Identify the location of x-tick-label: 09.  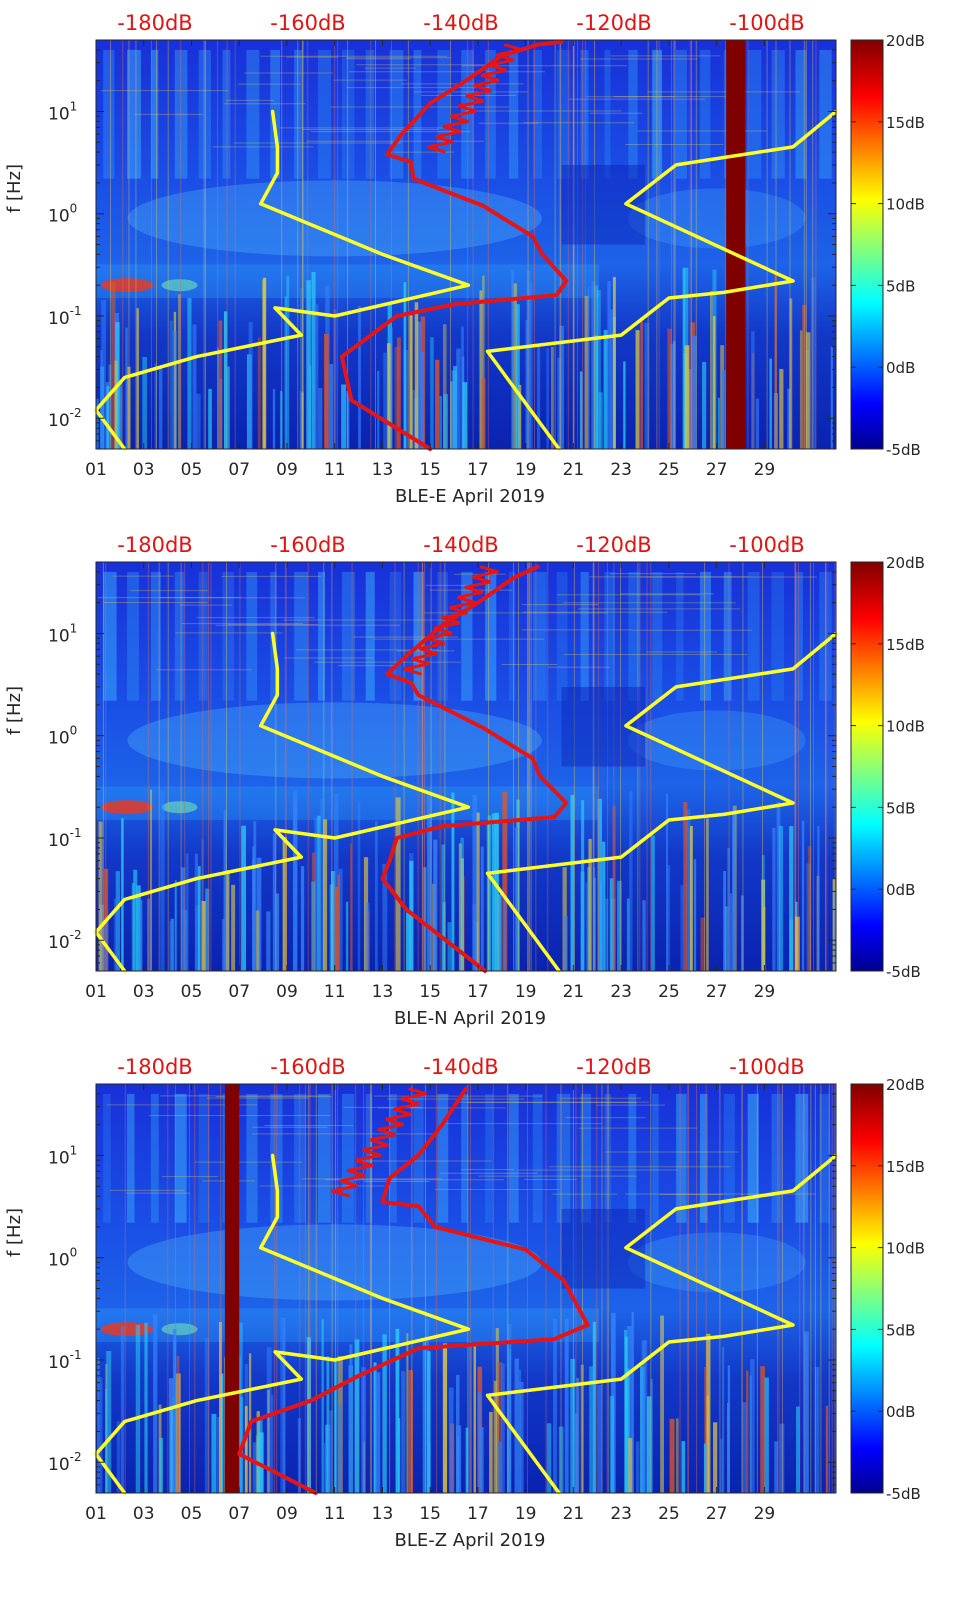
(287, 1514).